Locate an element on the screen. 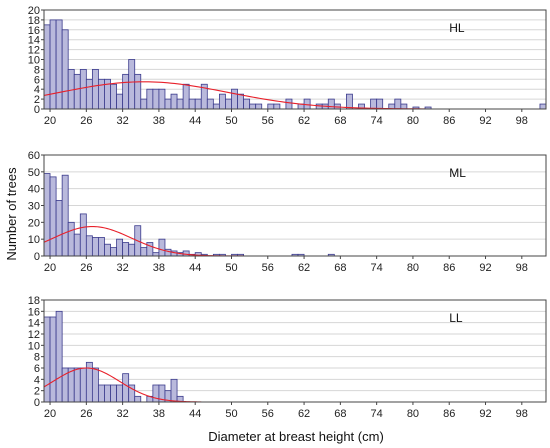 This screenshot has height=448, width=550. y-axis-title: Number of trees is located at coordinates (11, 214).